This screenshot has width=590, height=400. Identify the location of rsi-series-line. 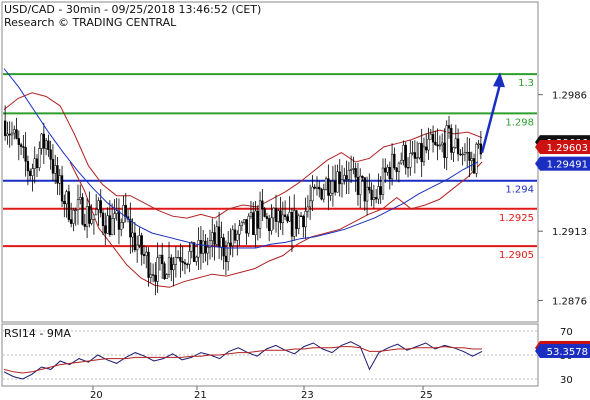
(243, 360).